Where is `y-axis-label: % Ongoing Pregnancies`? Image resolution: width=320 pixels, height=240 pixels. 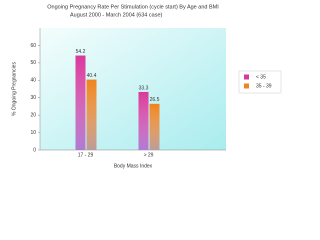 y-axis-label: % Ongoing Pregnancies is located at coordinates (14, 89).